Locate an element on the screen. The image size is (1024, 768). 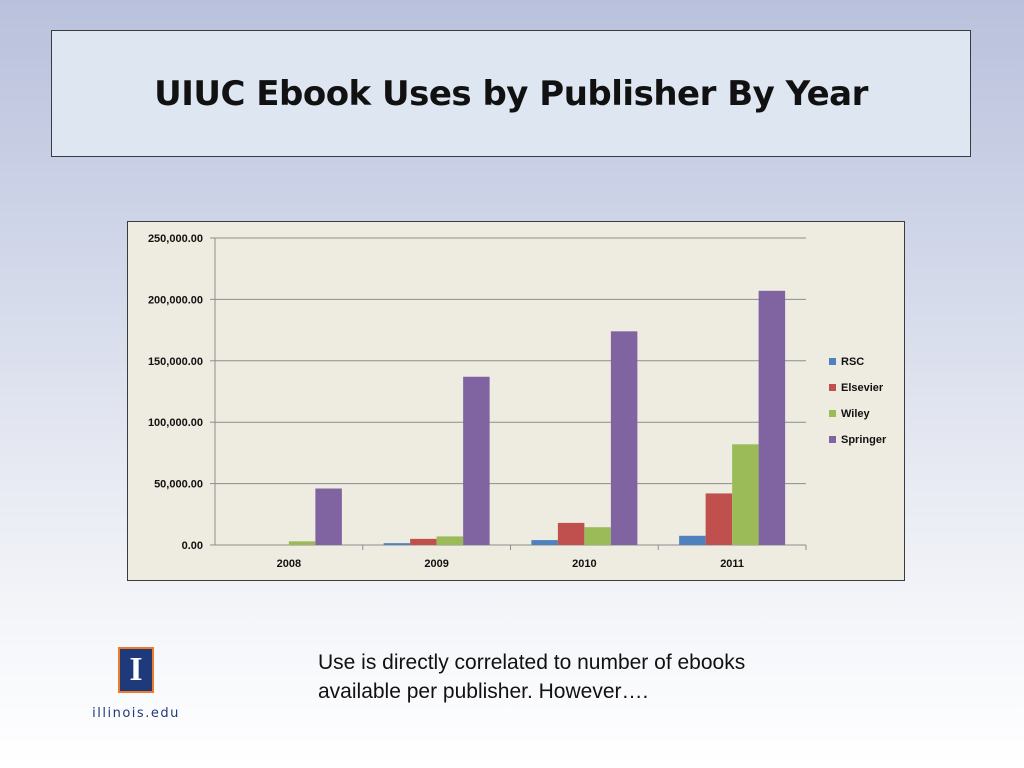
slide-title: UIUC Ebook Uses by Publisher By Year is located at coordinates (511, 93).